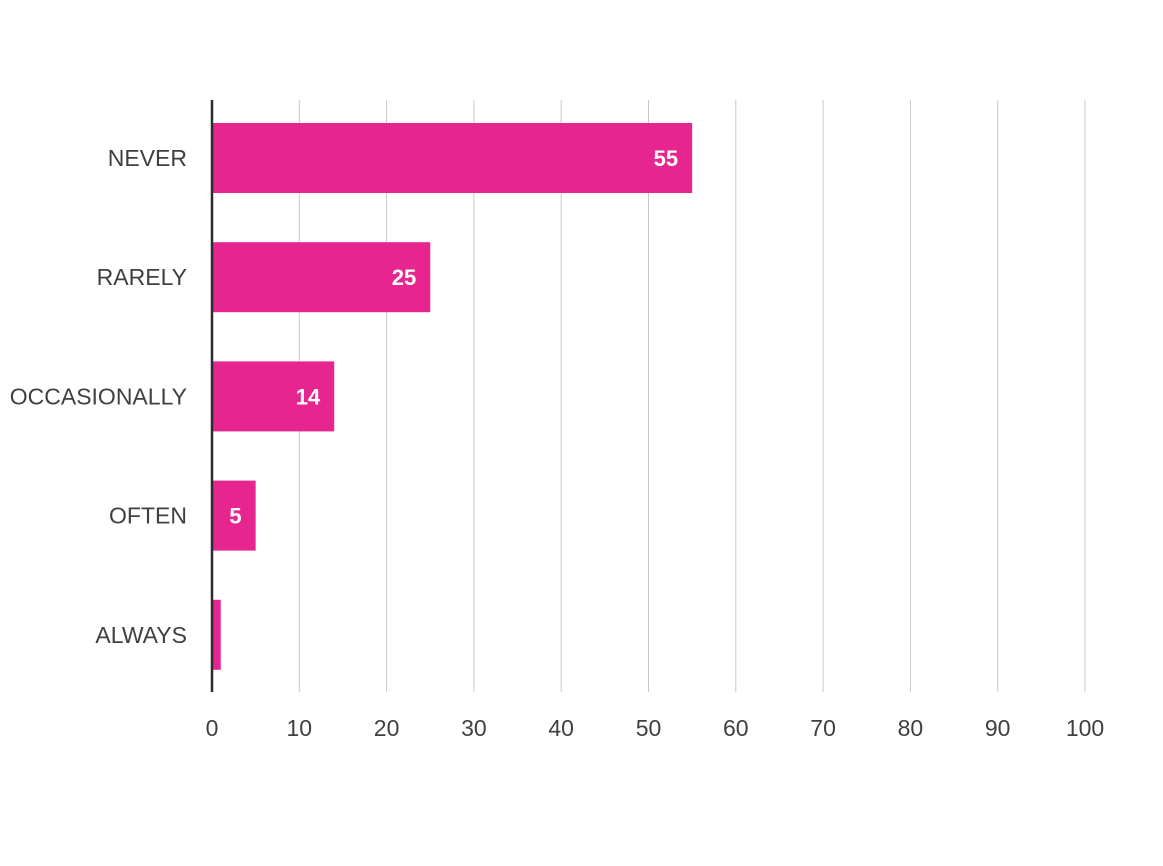 The width and height of the screenshot is (1163, 866). What do you see at coordinates (649, 728) in the screenshot?
I see `x-tick-label: 50` at bounding box center [649, 728].